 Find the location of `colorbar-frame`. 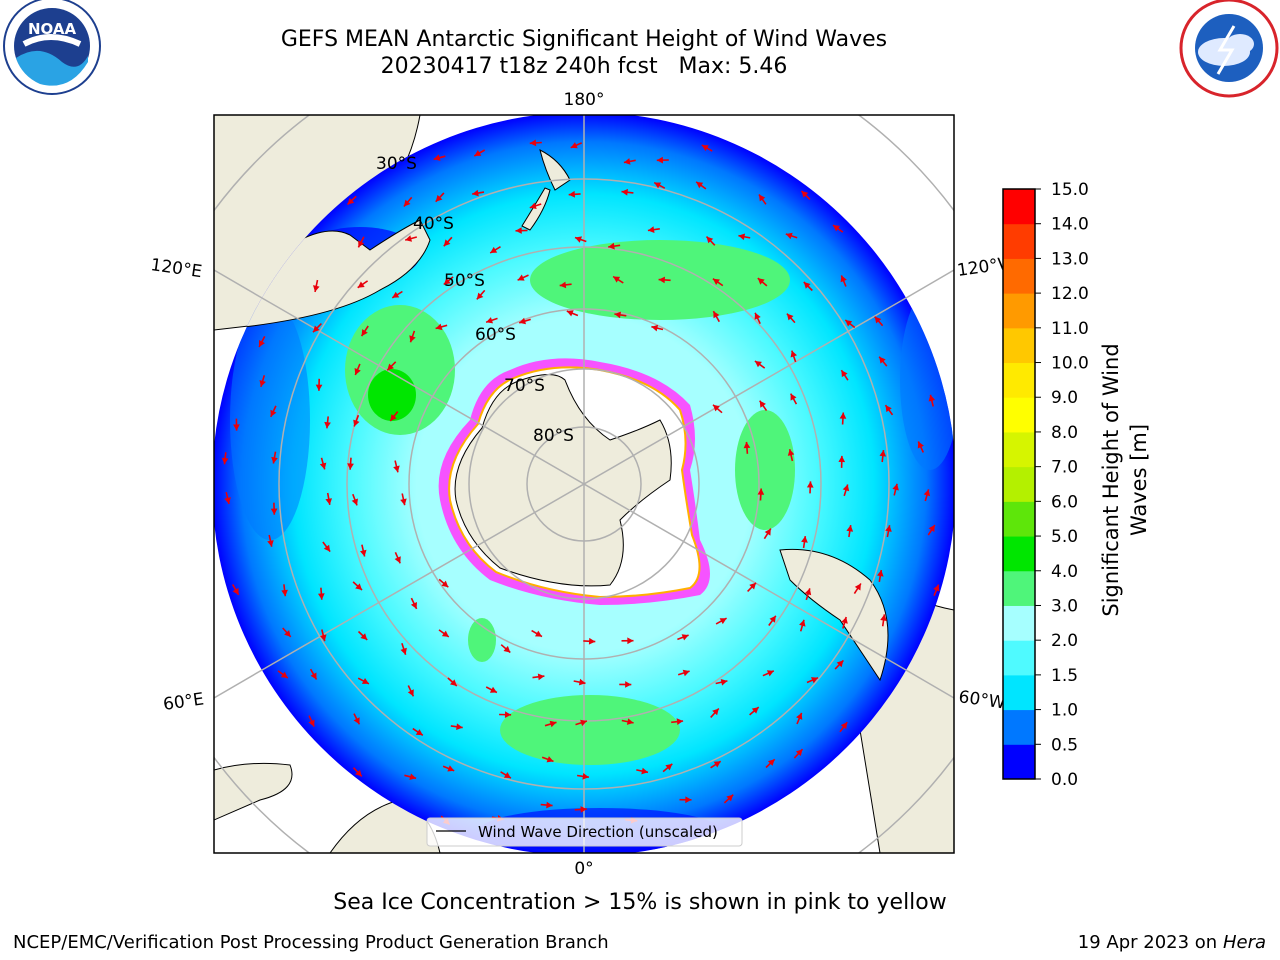

colorbar-frame is located at coordinates (1019, 484).